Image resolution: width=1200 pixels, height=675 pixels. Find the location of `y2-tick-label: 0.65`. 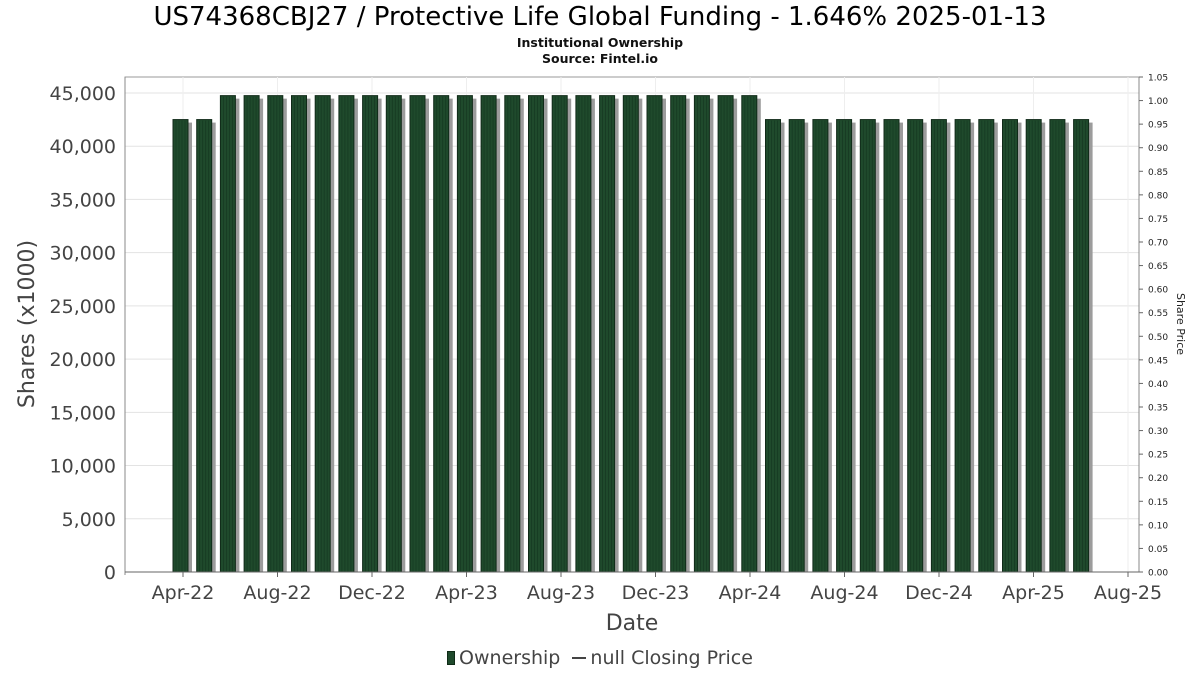

y2-tick-label: 0.65 is located at coordinates (1158, 267).